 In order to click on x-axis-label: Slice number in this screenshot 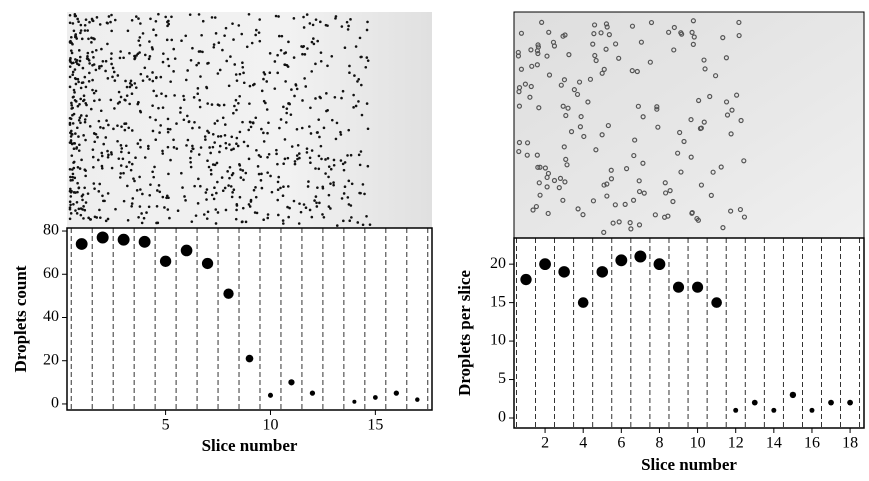, I will do `click(250, 445)`.